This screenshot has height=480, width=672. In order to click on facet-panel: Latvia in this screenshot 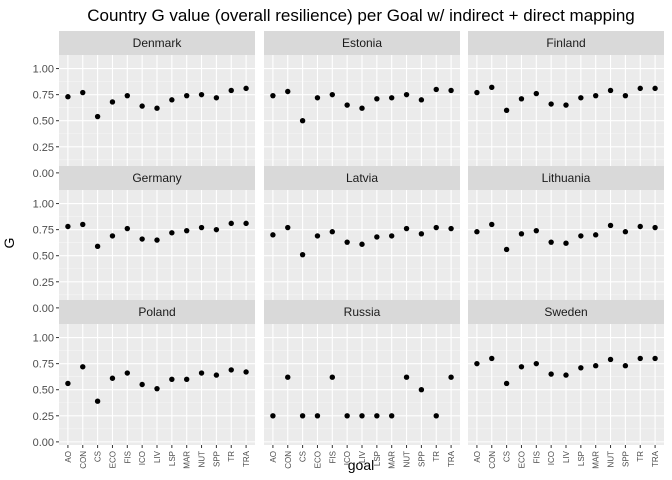, I will do `click(362, 238)`.